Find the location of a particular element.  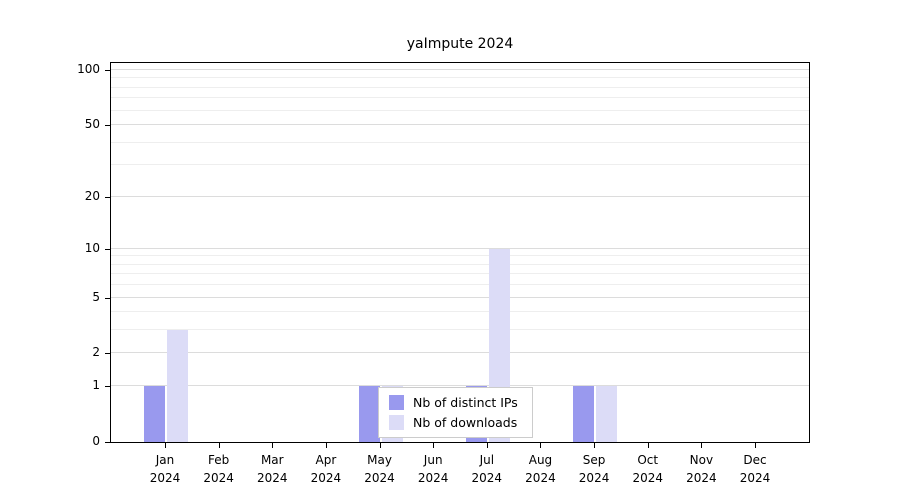

x-tick-label: Sep 2024 is located at coordinates (594, 469).